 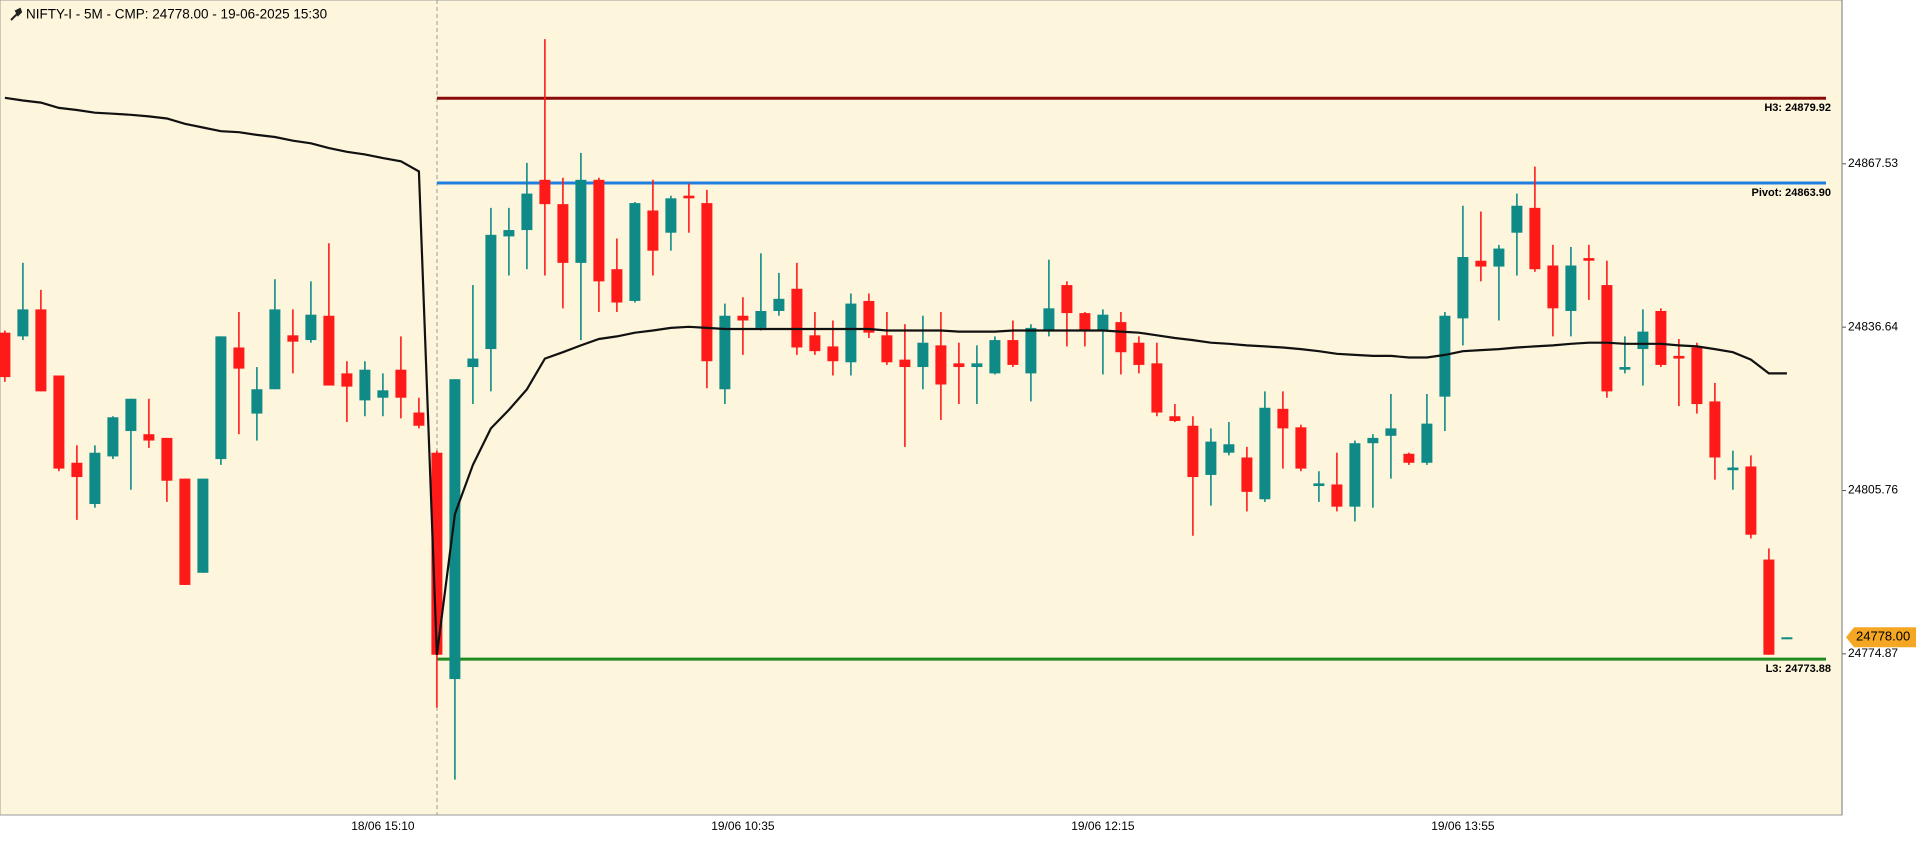 I want to click on level-label: H3: 24879.92, so click(x=1797, y=108).